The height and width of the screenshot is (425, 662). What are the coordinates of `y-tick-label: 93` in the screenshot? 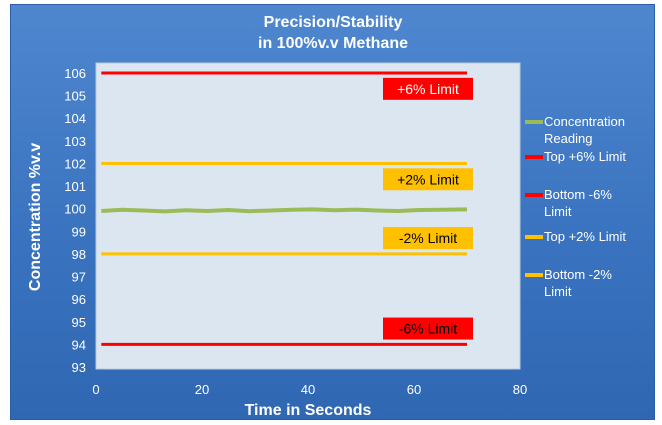 It's located at (79, 367).